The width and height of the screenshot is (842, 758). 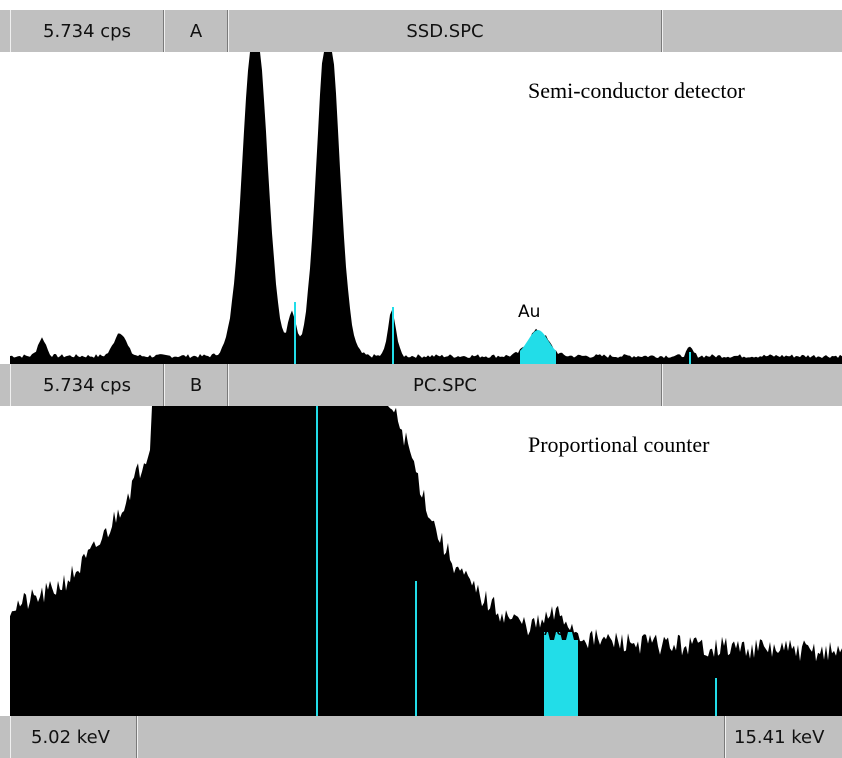 What do you see at coordinates (73, 737) in the screenshot?
I see `start-energy-label: 5.02 keV` at bounding box center [73, 737].